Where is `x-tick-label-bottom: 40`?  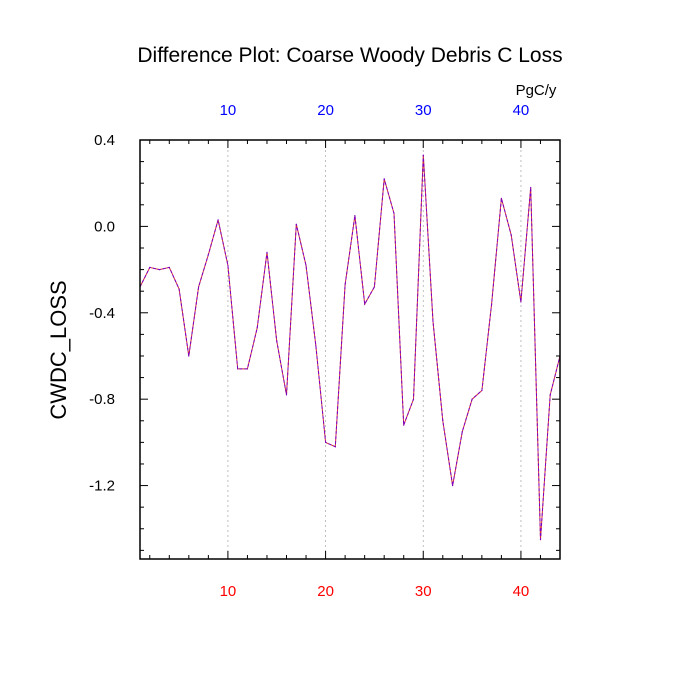
x-tick-label-bottom: 40 is located at coordinates (521, 591).